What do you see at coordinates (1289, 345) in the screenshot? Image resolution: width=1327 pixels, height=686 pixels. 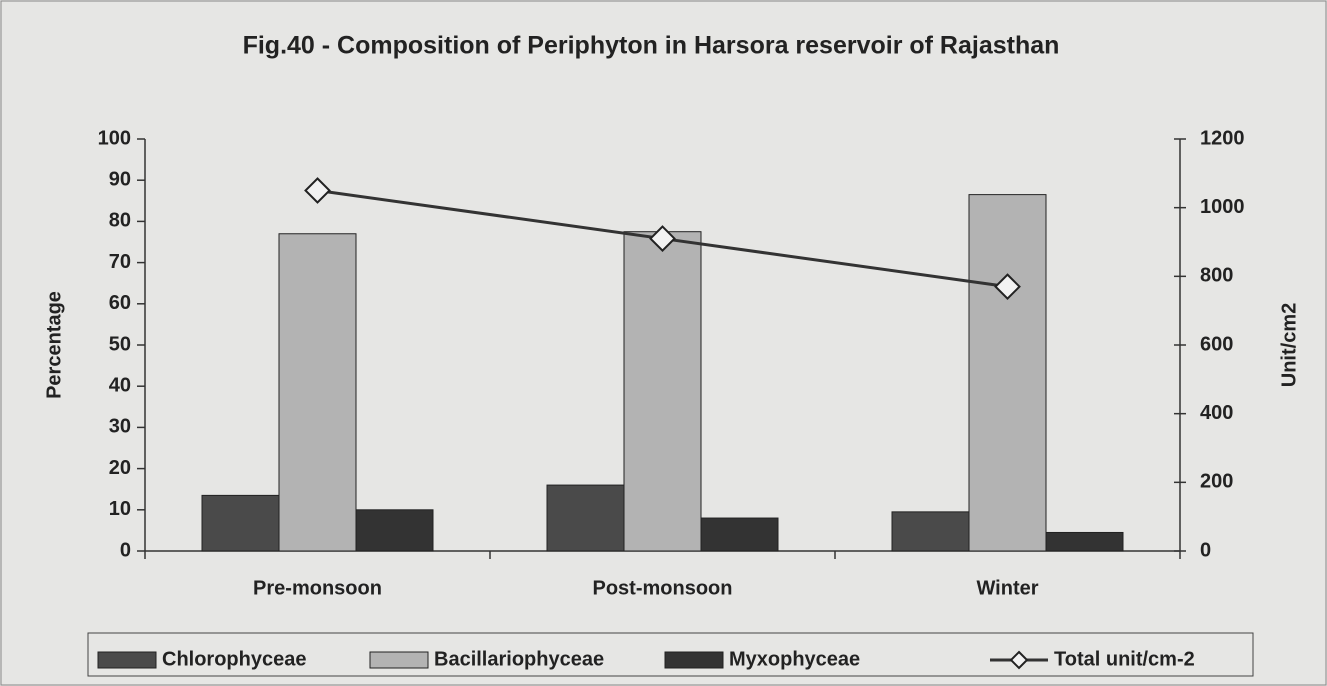 I see `y2-axis-label: Unit/cm2` at bounding box center [1289, 345].